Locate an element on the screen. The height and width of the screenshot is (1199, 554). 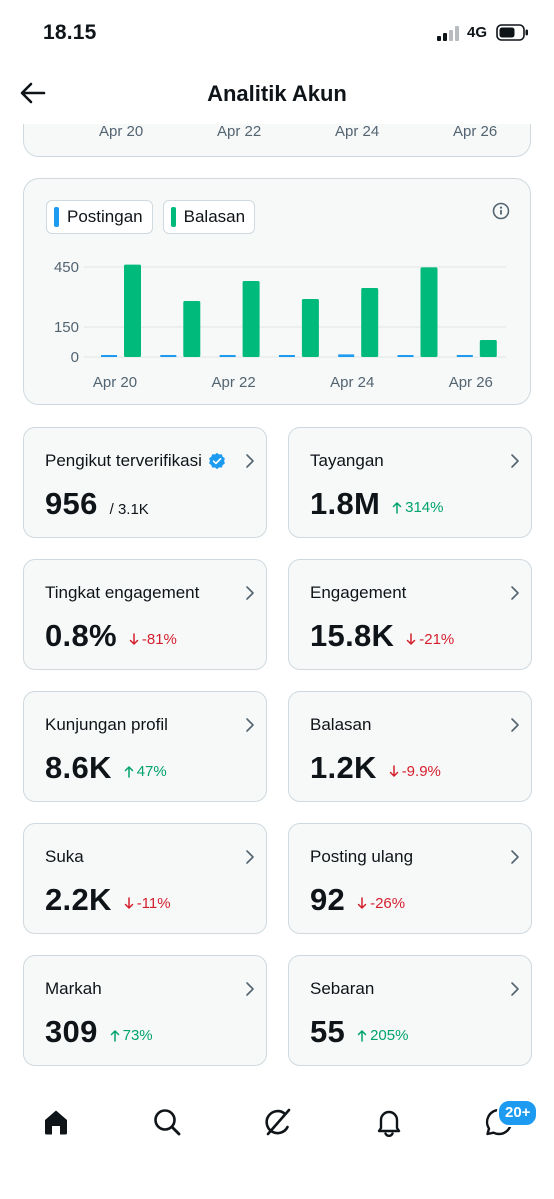
metric-change: 73% is located at coordinates (131, 1035).